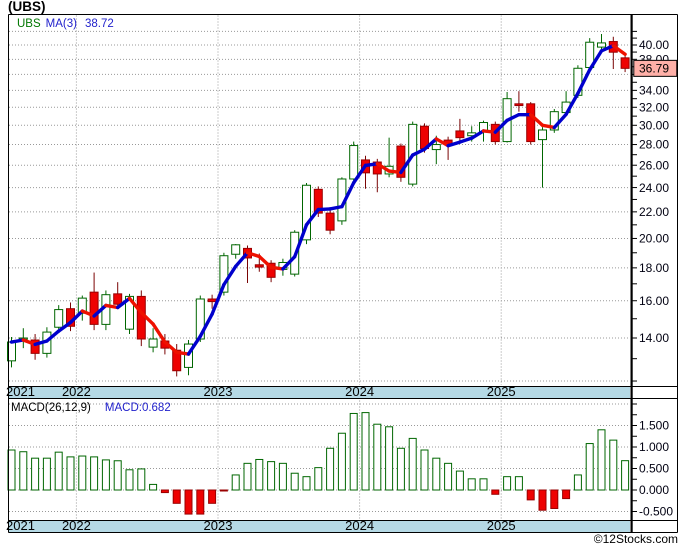 Image resolution: width=680 pixels, height=546 pixels. What do you see at coordinates (654, 69) in the screenshot?
I see `current-price-label: 36.79` at bounding box center [654, 69].